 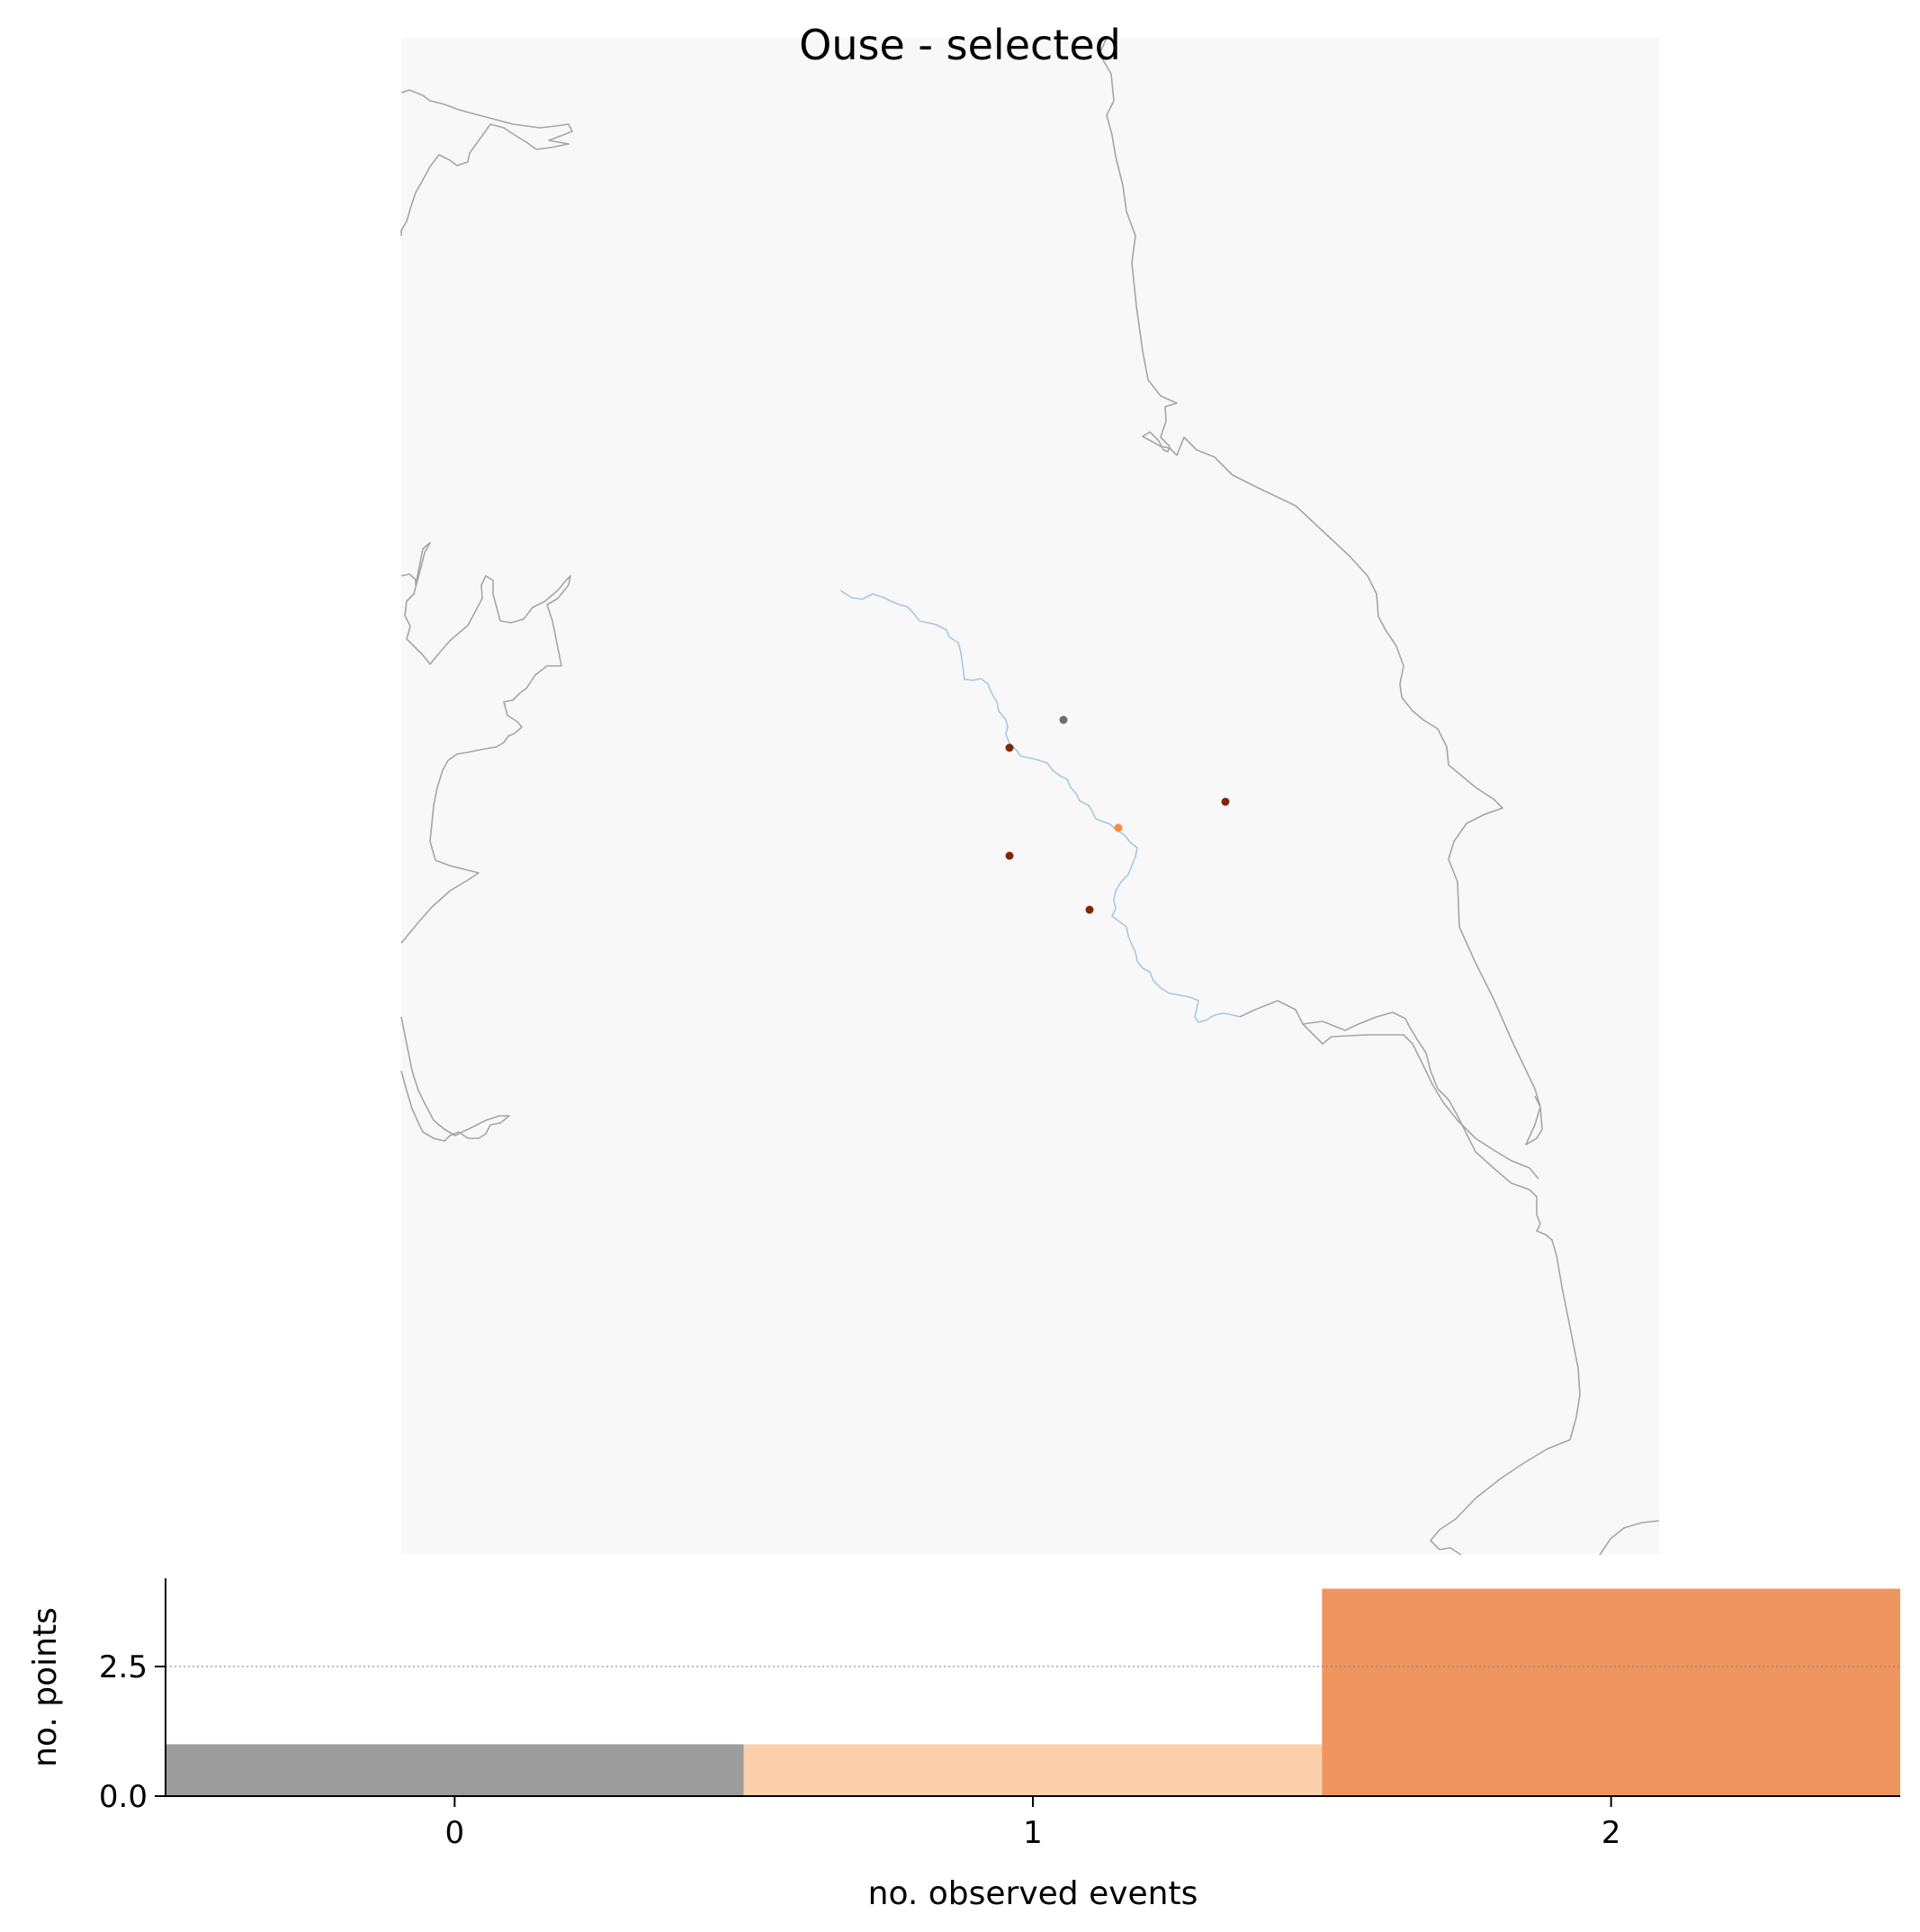 I want to click on coastline-east, so click(x=1321, y=591).